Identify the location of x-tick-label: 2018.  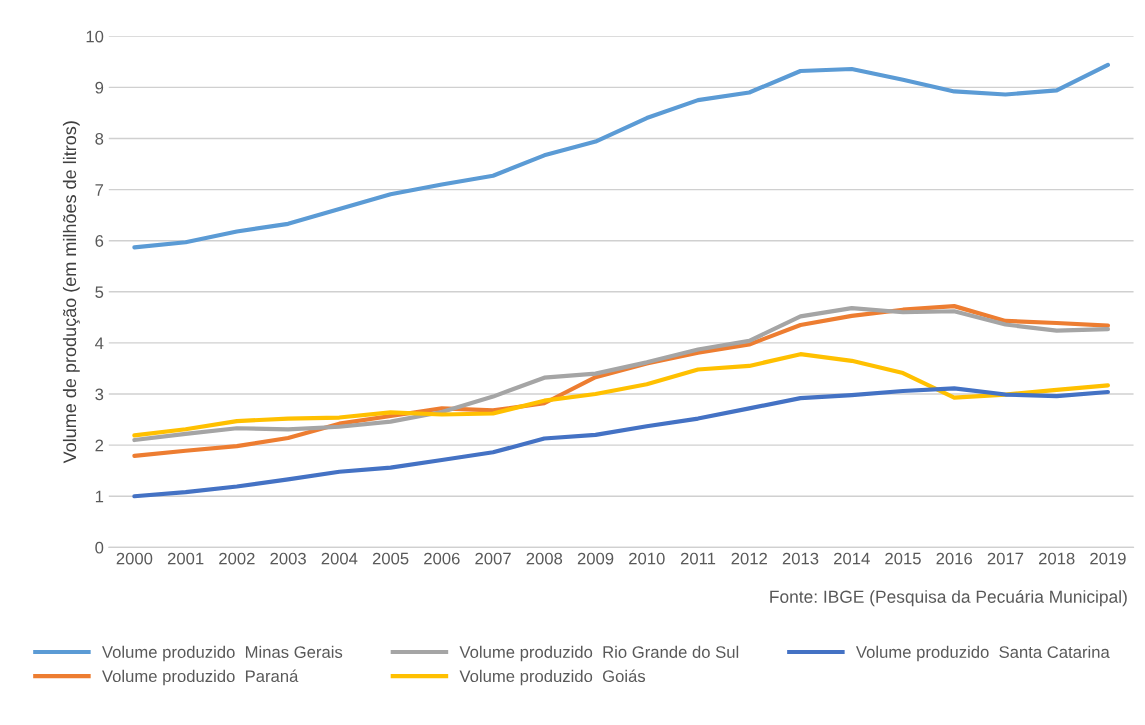
(1056, 558).